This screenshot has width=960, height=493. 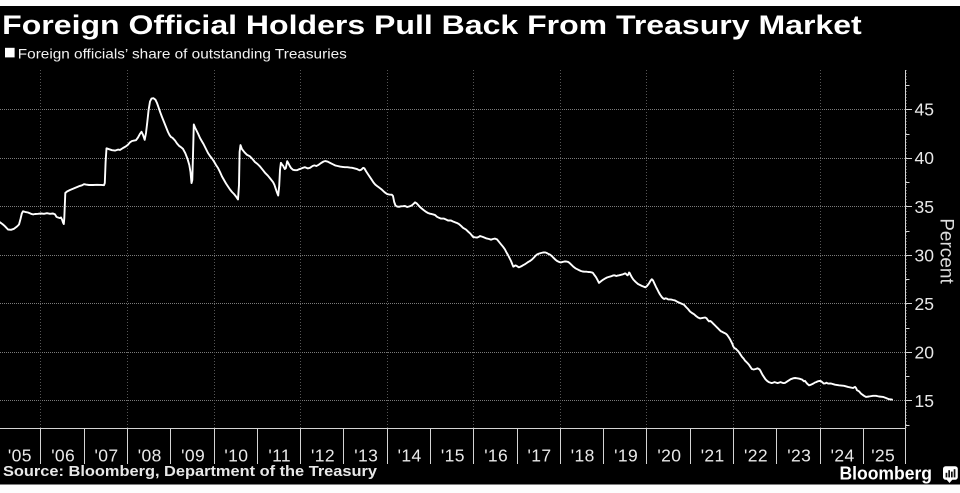 What do you see at coordinates (669, 456) in the screenshot?
I see `svg-text: '20` at bounding box center [669, 456].